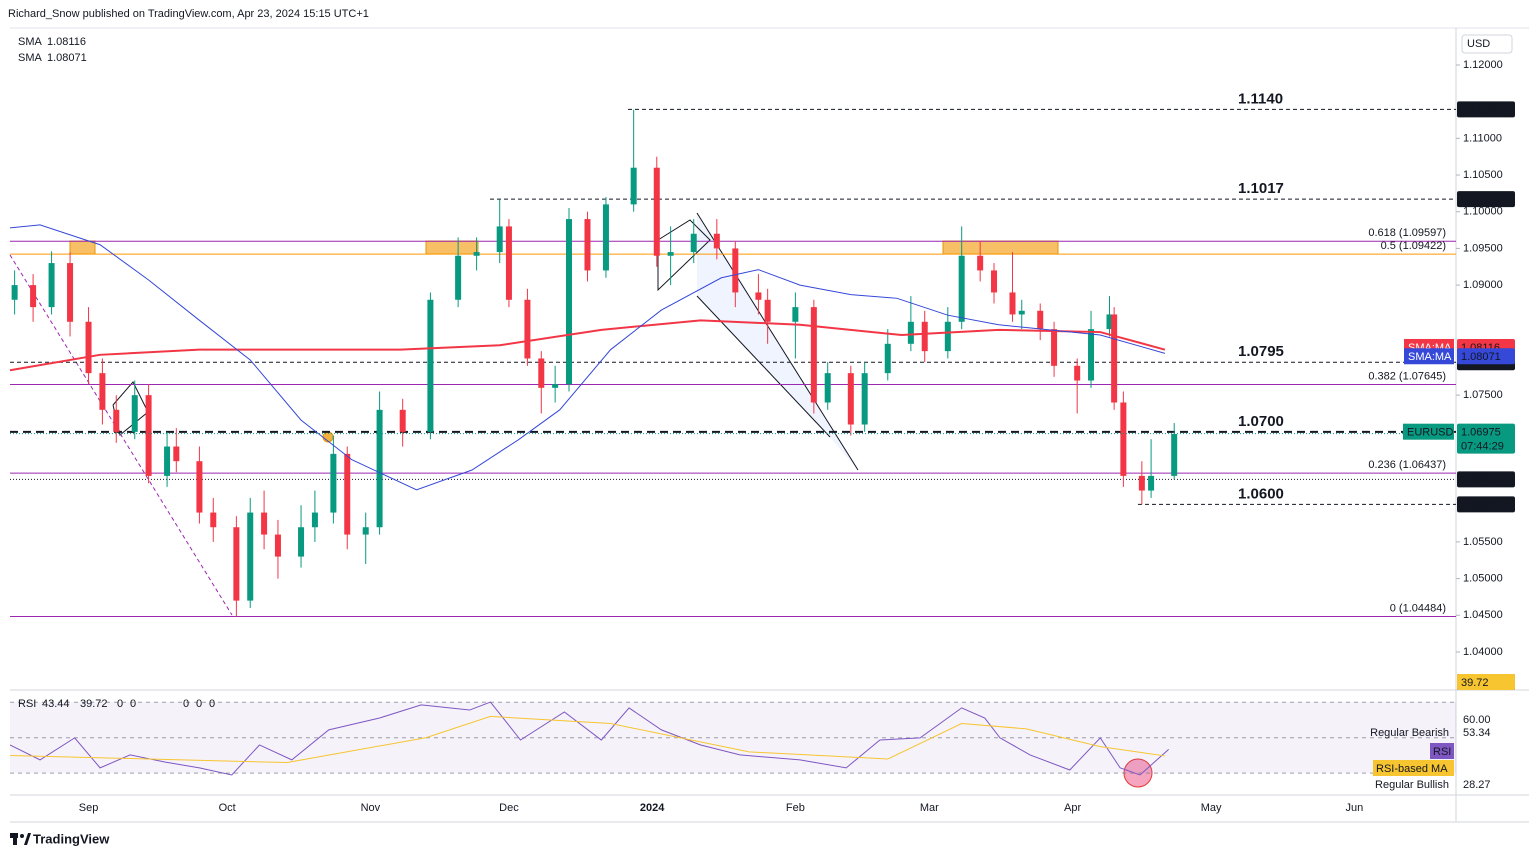 This screenshot has height=862, width=1529. What do you see at coordinates (1483, 579) in the screenshot?
I see `y-tick-label: 1.05000` at bounding box center [1483, 579].